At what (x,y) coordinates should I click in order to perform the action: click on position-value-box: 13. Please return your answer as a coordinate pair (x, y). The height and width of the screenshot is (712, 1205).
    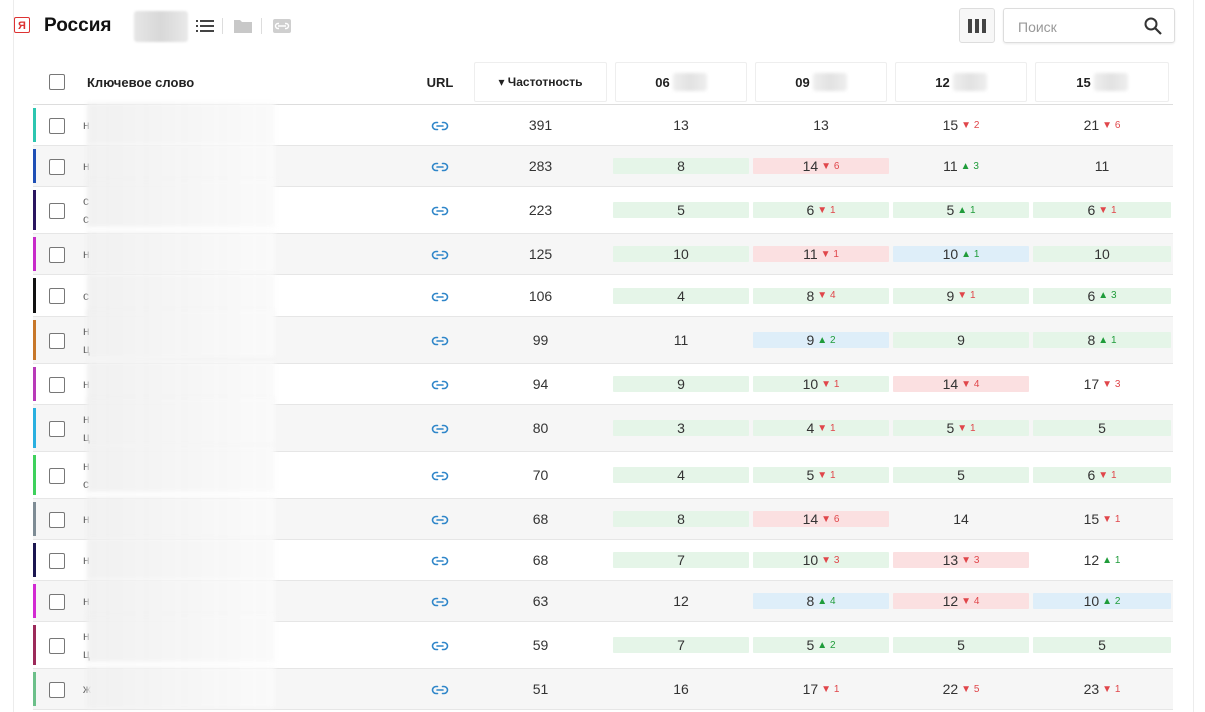
    Looking at the image, I should click on (821, 125).